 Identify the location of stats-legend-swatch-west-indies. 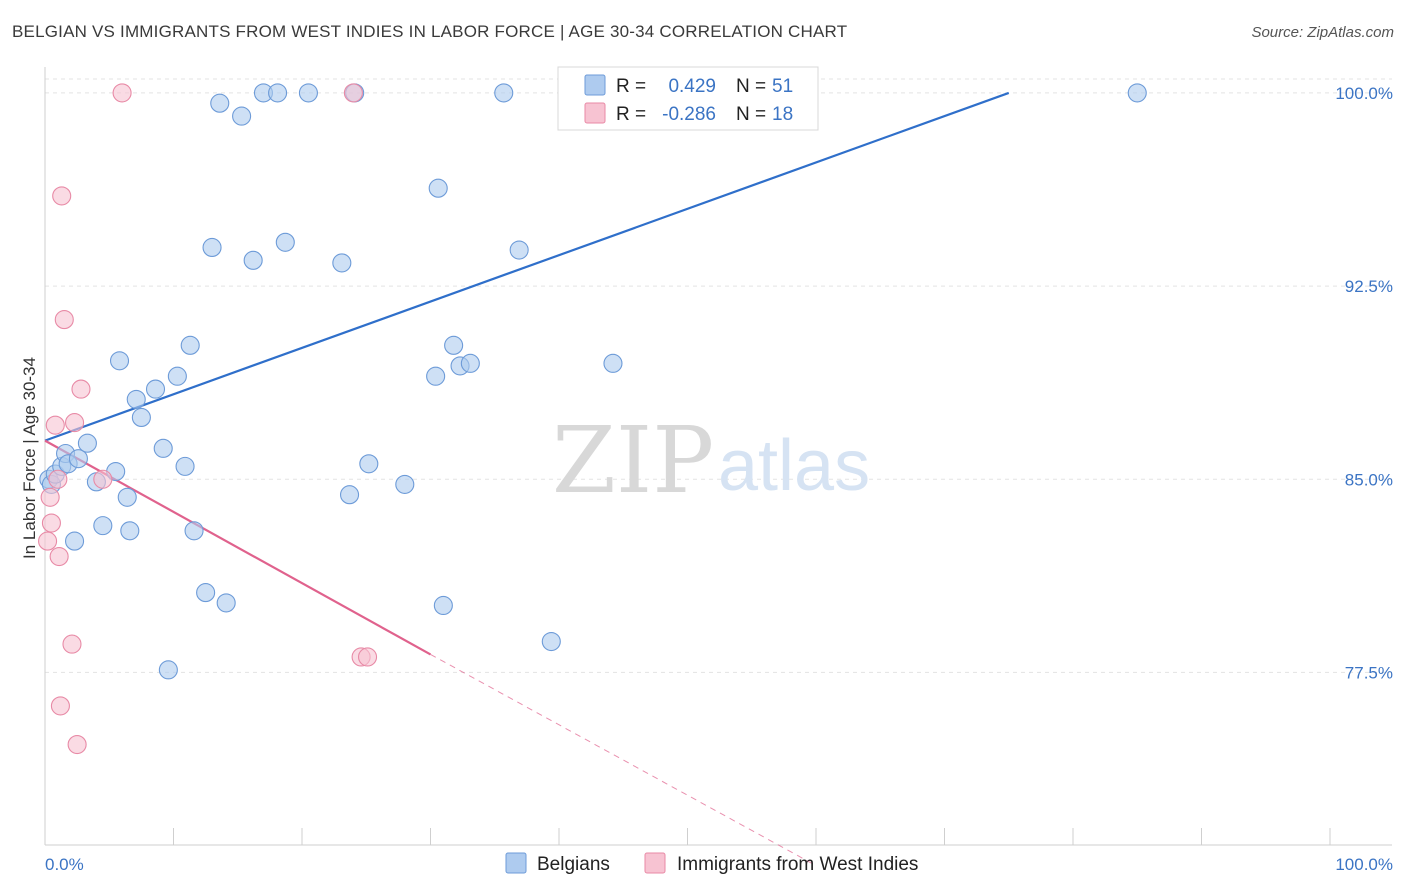
(595, 113).